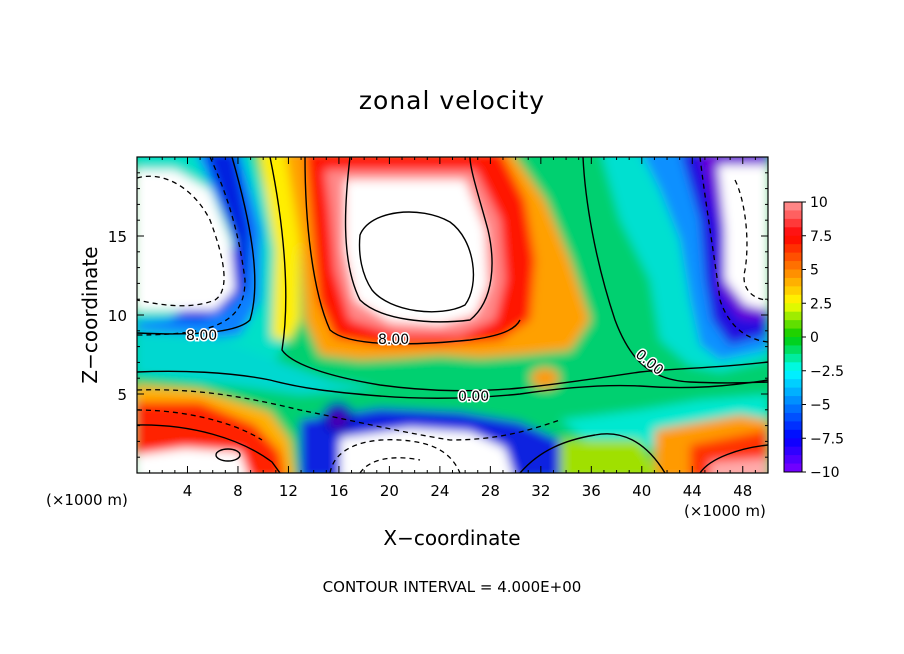  I want to click on colorbar-label: 2.5, so click(821, 304).